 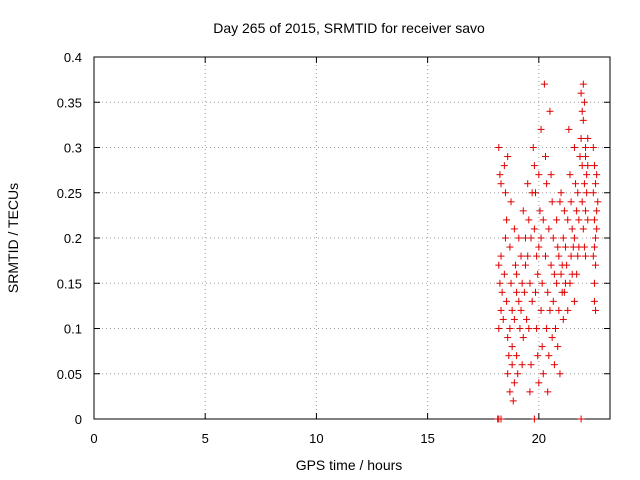 I want to click on data-points, so click(x=548, y=251).